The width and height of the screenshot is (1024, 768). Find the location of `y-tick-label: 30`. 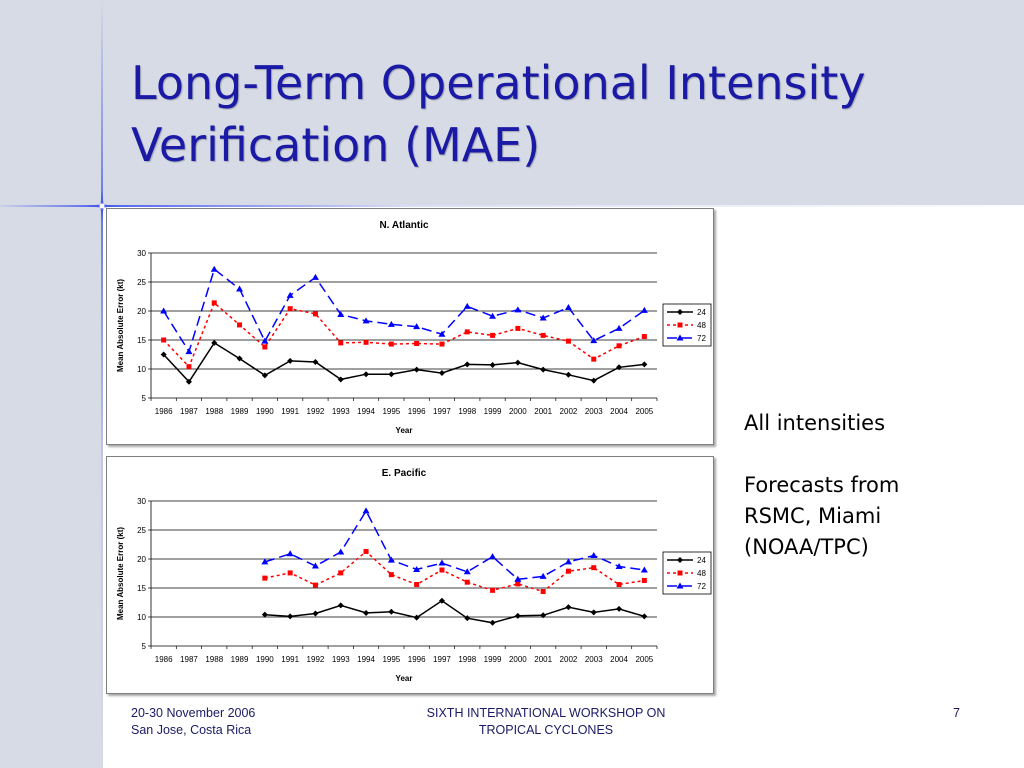

y-tick-label: 30 is located at coordinates (141, 501).